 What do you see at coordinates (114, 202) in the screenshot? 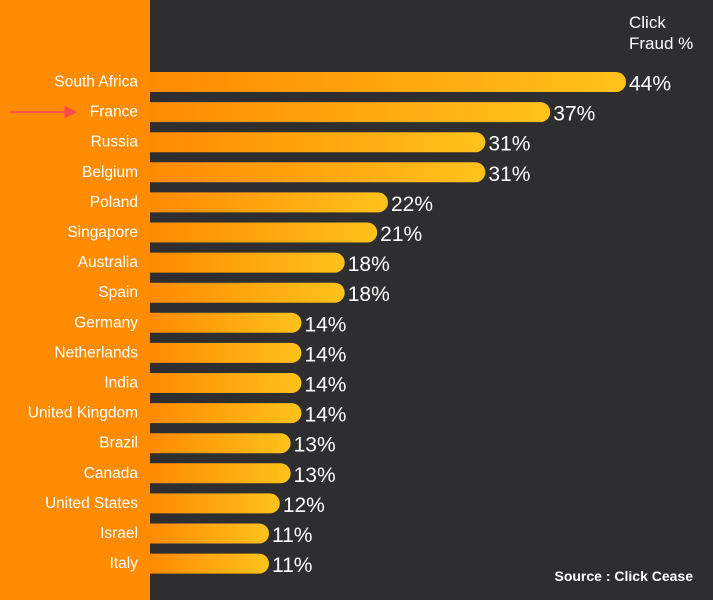
I see `category-label-poland: Poland` at bounding box center [114, 202].